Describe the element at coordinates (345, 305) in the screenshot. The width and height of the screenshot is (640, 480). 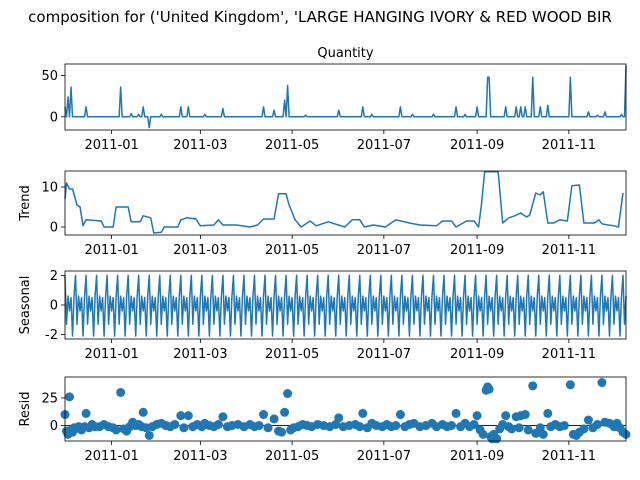
I see `seasonal-series-line` at that location.